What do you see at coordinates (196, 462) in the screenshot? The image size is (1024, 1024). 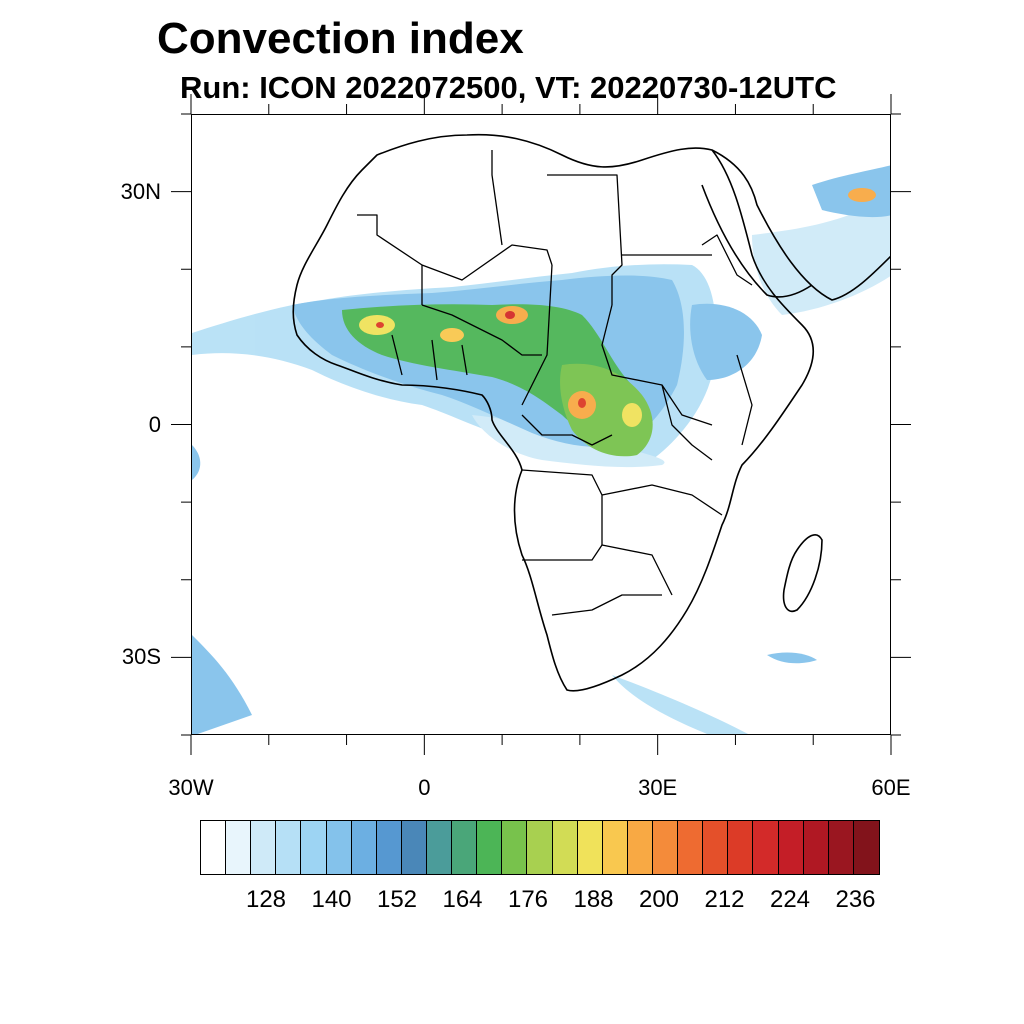 I see `west-edge-streak` at bounding box center [196, 462].